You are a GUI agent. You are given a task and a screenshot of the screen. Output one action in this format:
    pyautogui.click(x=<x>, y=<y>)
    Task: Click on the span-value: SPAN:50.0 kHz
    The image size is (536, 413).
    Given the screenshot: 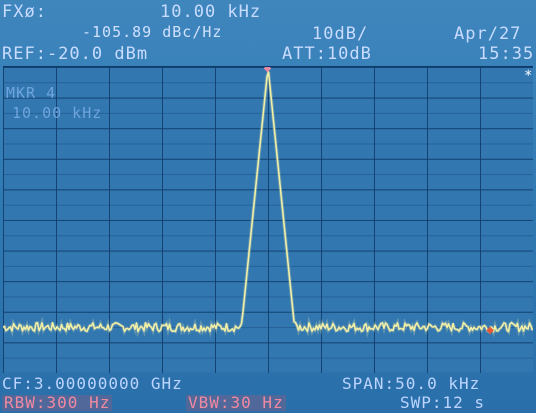 What is the action you would take?
    pyautogui.click(x=411, y=383)
    